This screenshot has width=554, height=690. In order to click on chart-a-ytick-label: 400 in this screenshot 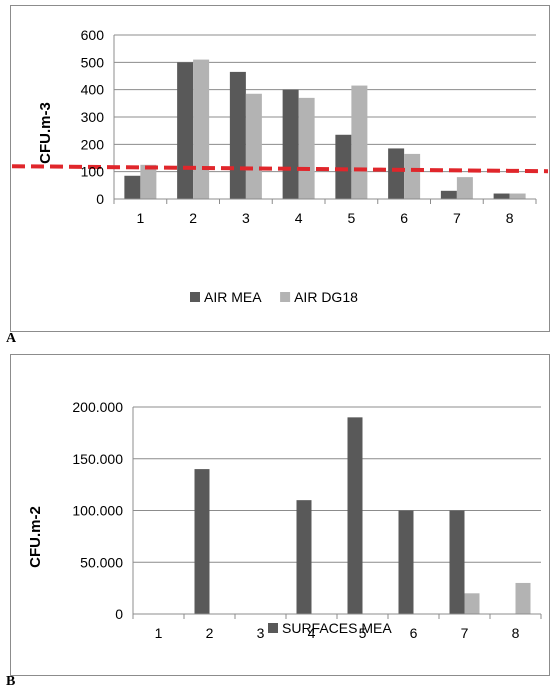, I will do `click(93, 90)`.